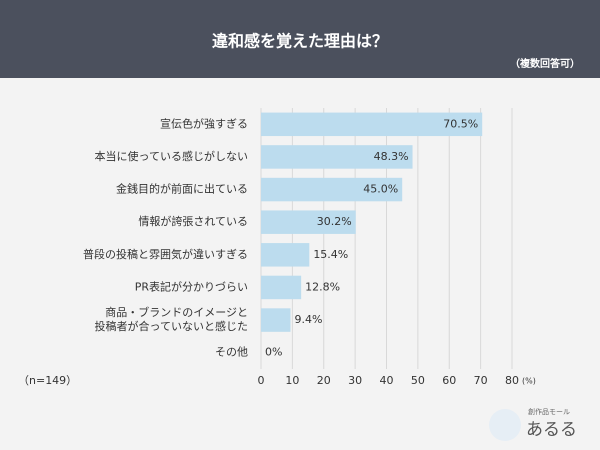 This screenshot has height=450, width=600. Describe the element at coordinates (171, 319) in the screenshot. I see `y-tick-label: 商品・ブランドのイメージと投稿者が合っていないと感じた` at that location.